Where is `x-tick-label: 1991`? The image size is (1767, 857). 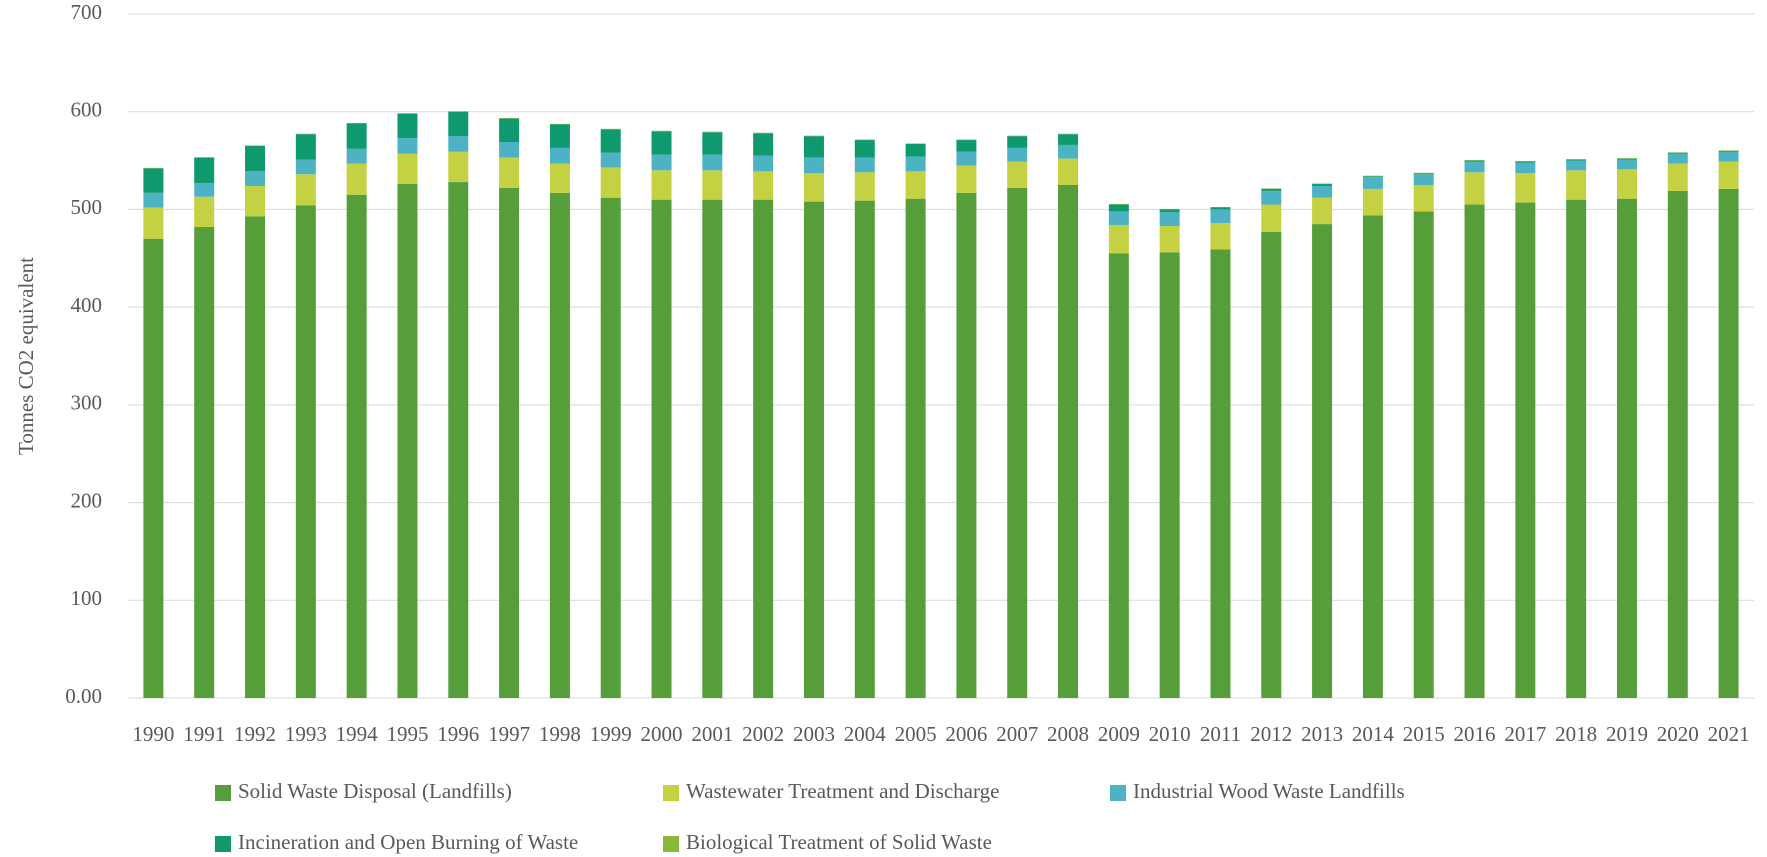 x-tick-label: 1991 is located at coordinates (204, 734).